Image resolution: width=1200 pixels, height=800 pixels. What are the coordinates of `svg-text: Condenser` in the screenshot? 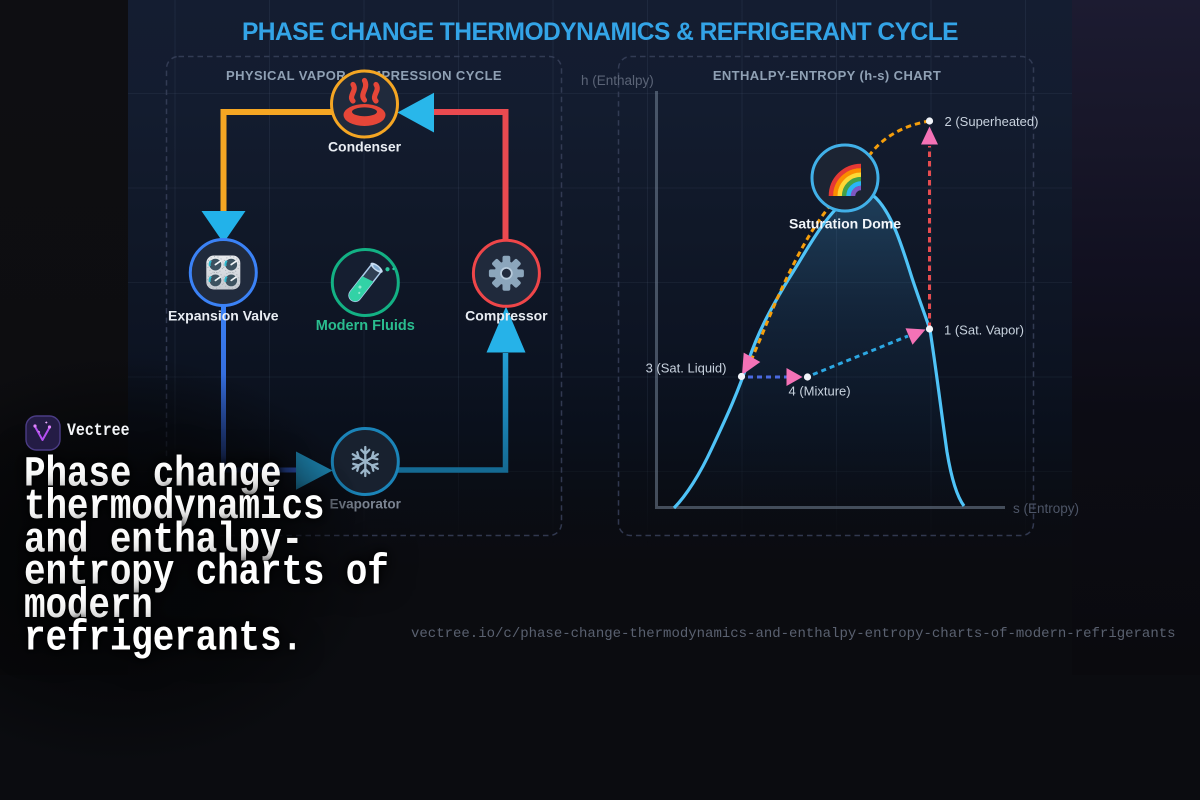 It's located at (365, 147).